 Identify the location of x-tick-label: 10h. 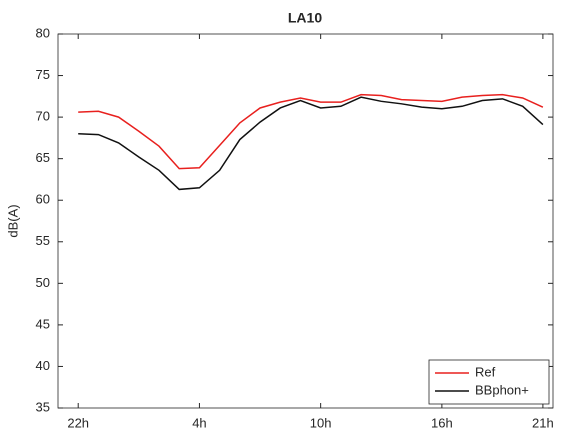
(321, 422).